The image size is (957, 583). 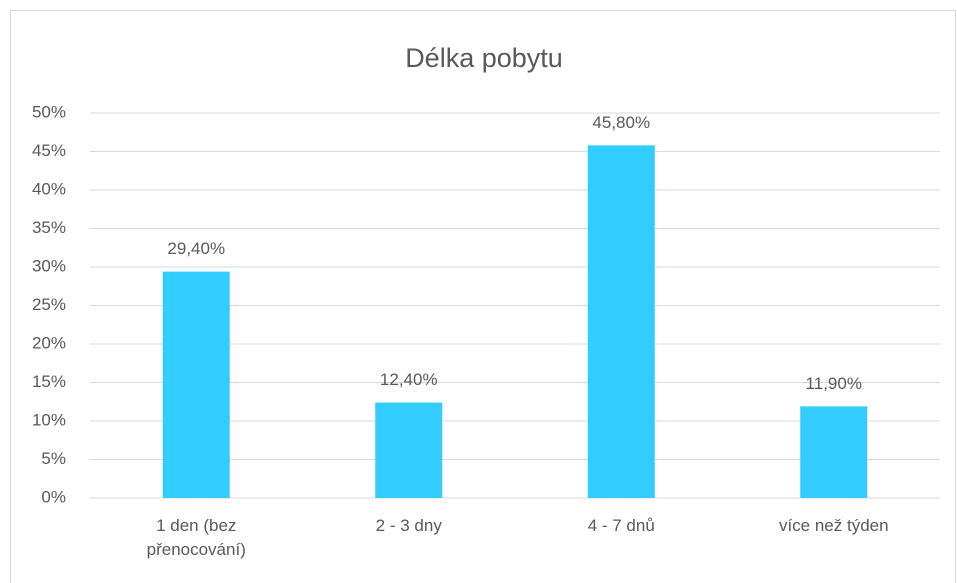 What do you see at coordinates (49, 342) in the screenshot?
I see `y-tick-label: 20%` at bounding box center [49, 342].